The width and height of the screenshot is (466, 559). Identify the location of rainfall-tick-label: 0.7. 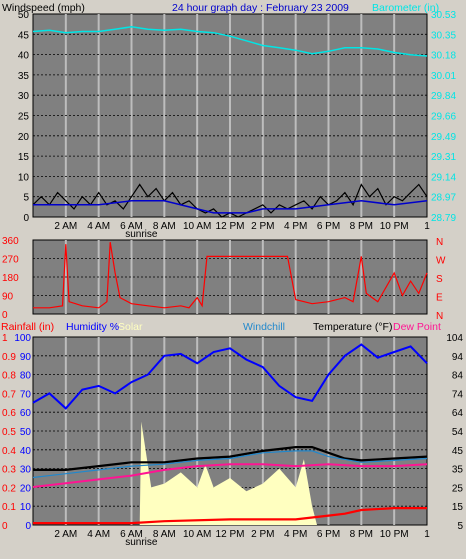
(9, 394).